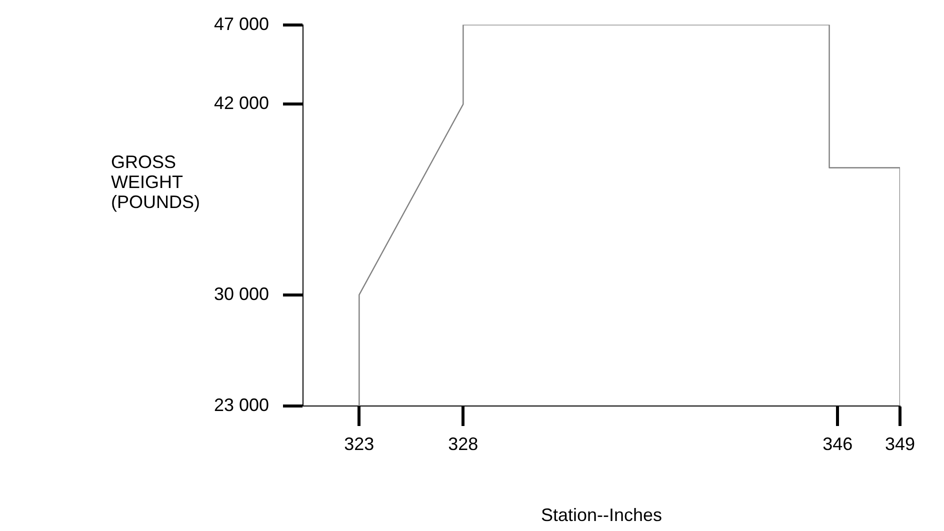 Image resolution: width=944 pixels, height=531 pixels. Describe the element at coordinates (241, 294) in the screenshot. I see `y-tick-label: 30 000` at that location.